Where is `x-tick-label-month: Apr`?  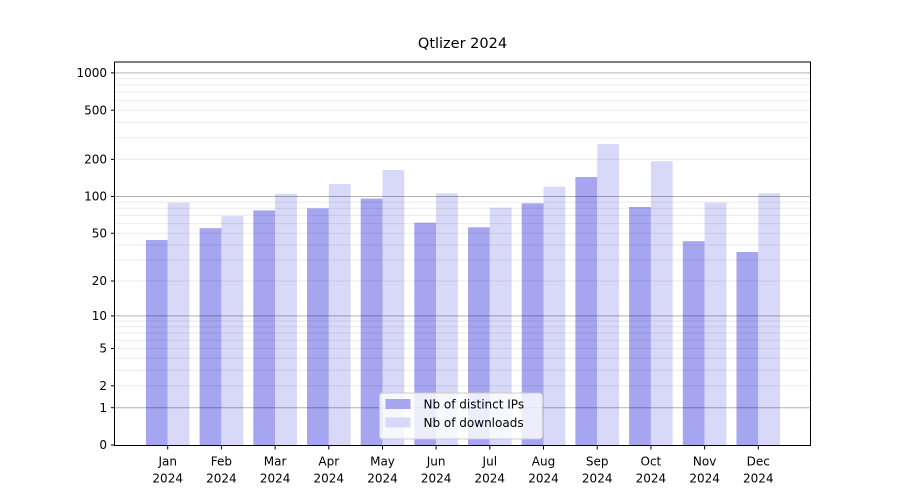 x-tick-label-month: Apr is located at coordinates (328, 461).